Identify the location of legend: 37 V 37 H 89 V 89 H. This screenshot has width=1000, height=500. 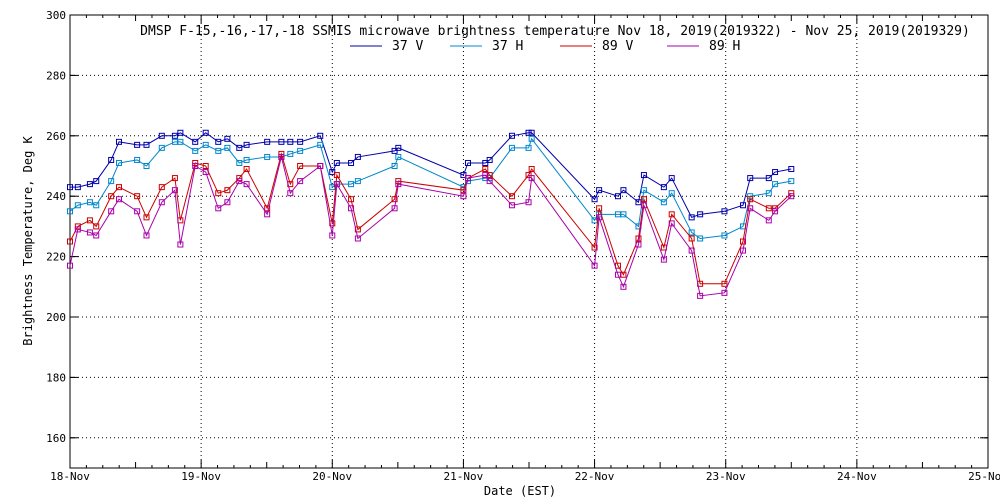
(545, 46).